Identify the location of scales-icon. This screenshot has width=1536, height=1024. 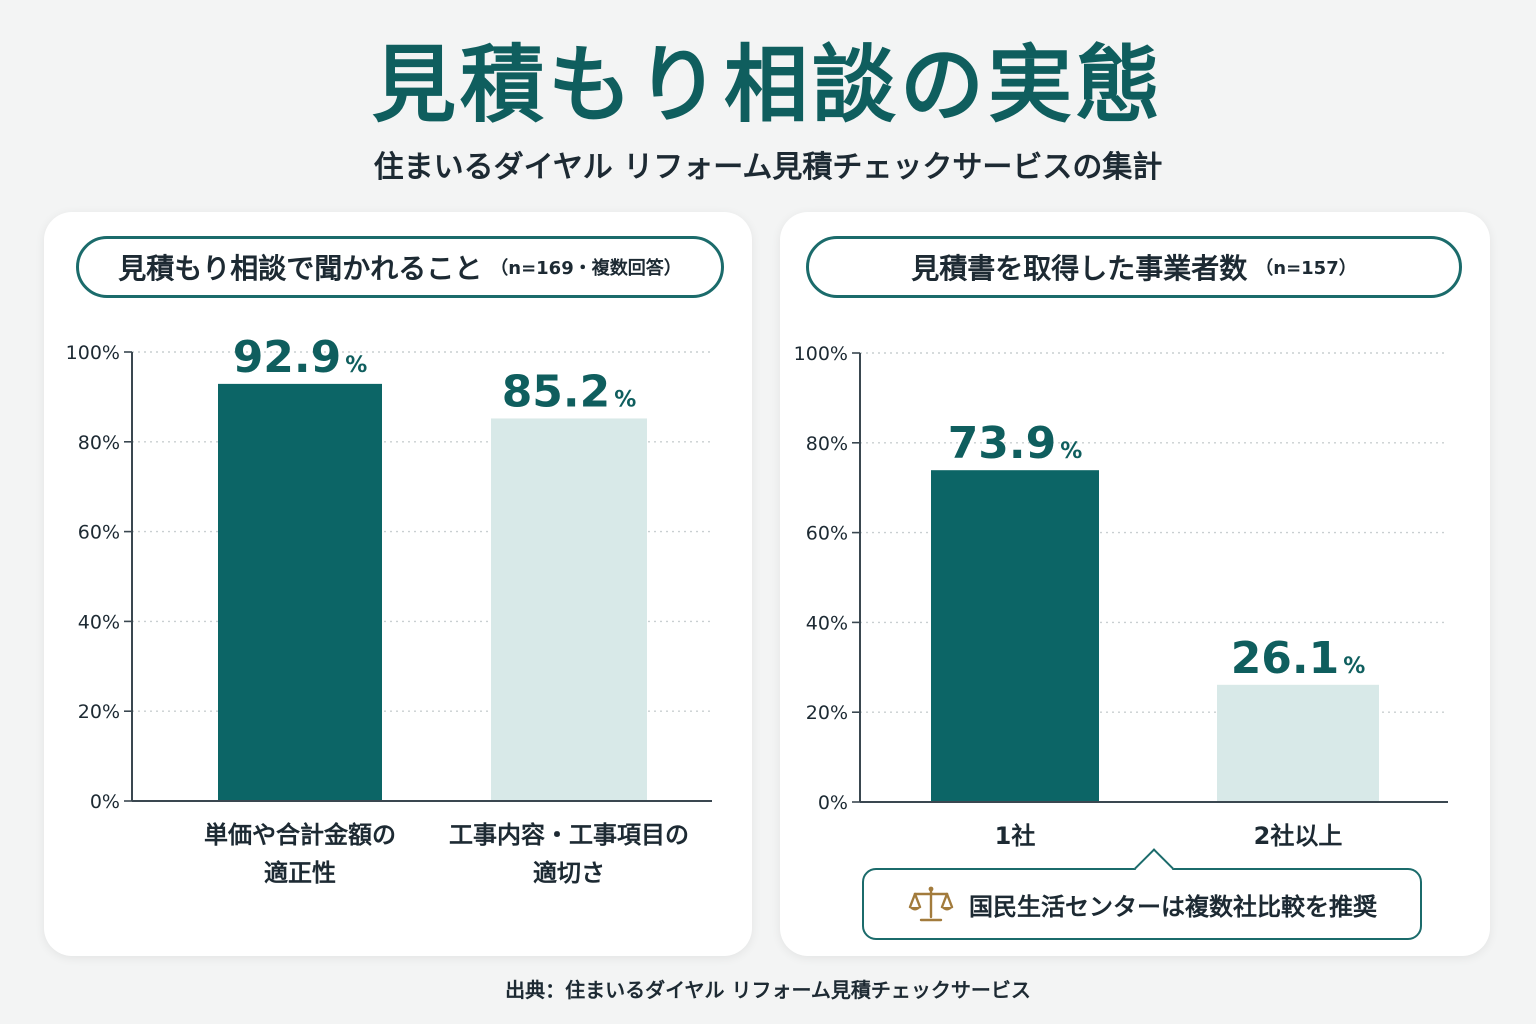
(931, 904).